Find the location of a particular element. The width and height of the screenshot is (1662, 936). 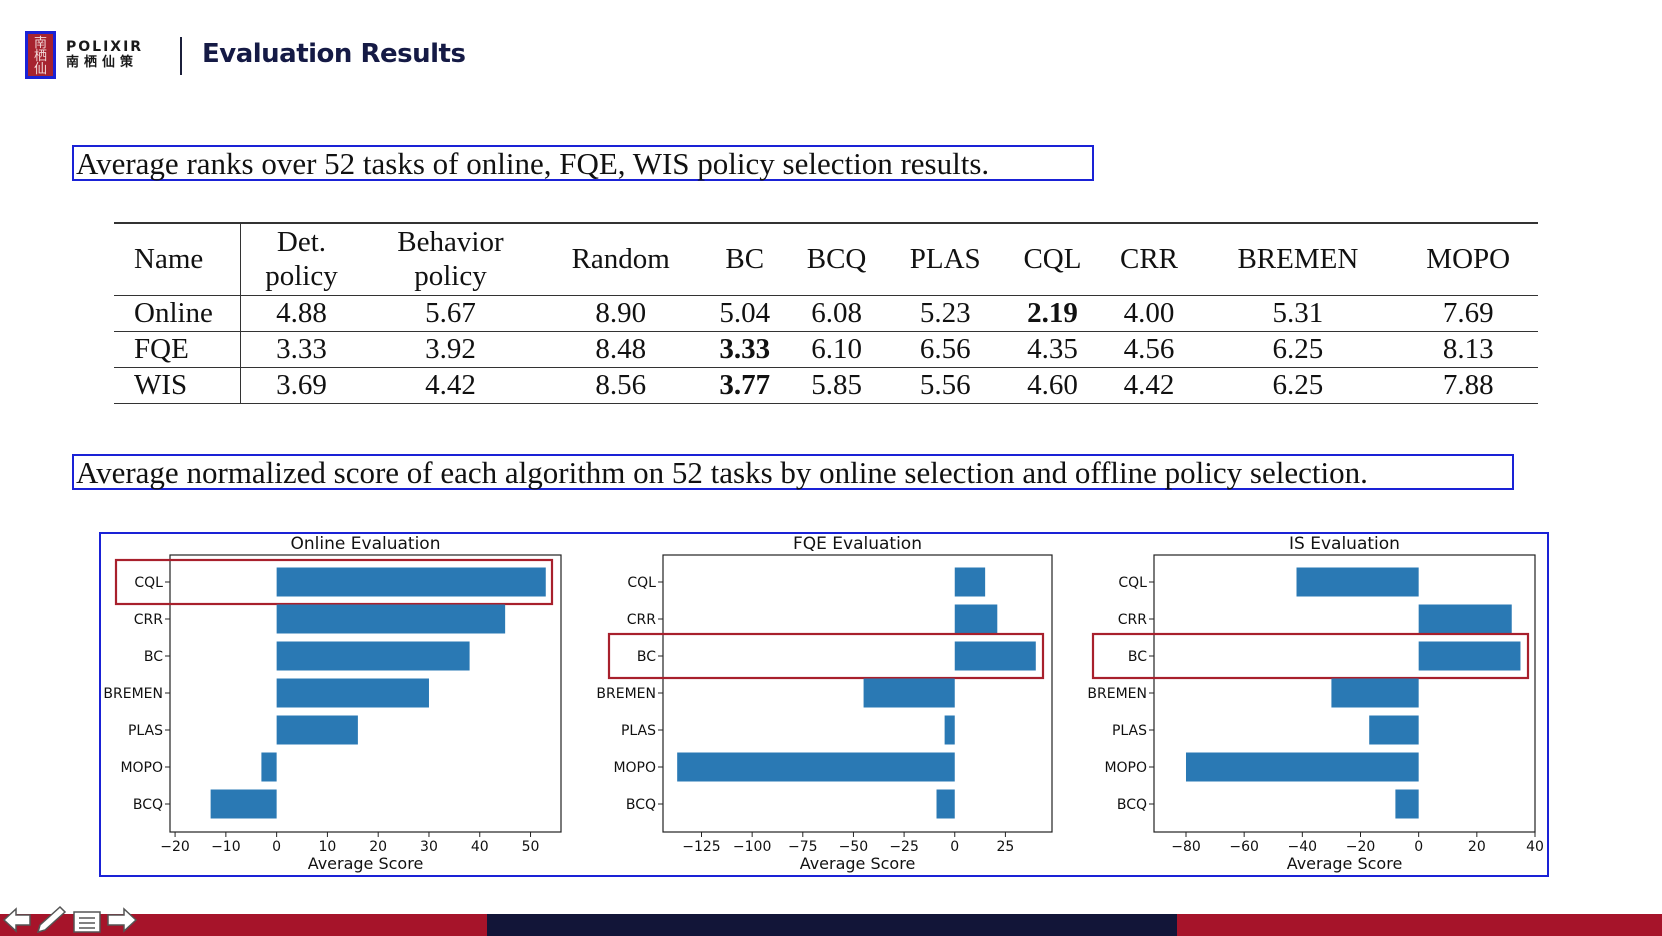

table-cell: 6.56 is located at coordinates (945, 348).